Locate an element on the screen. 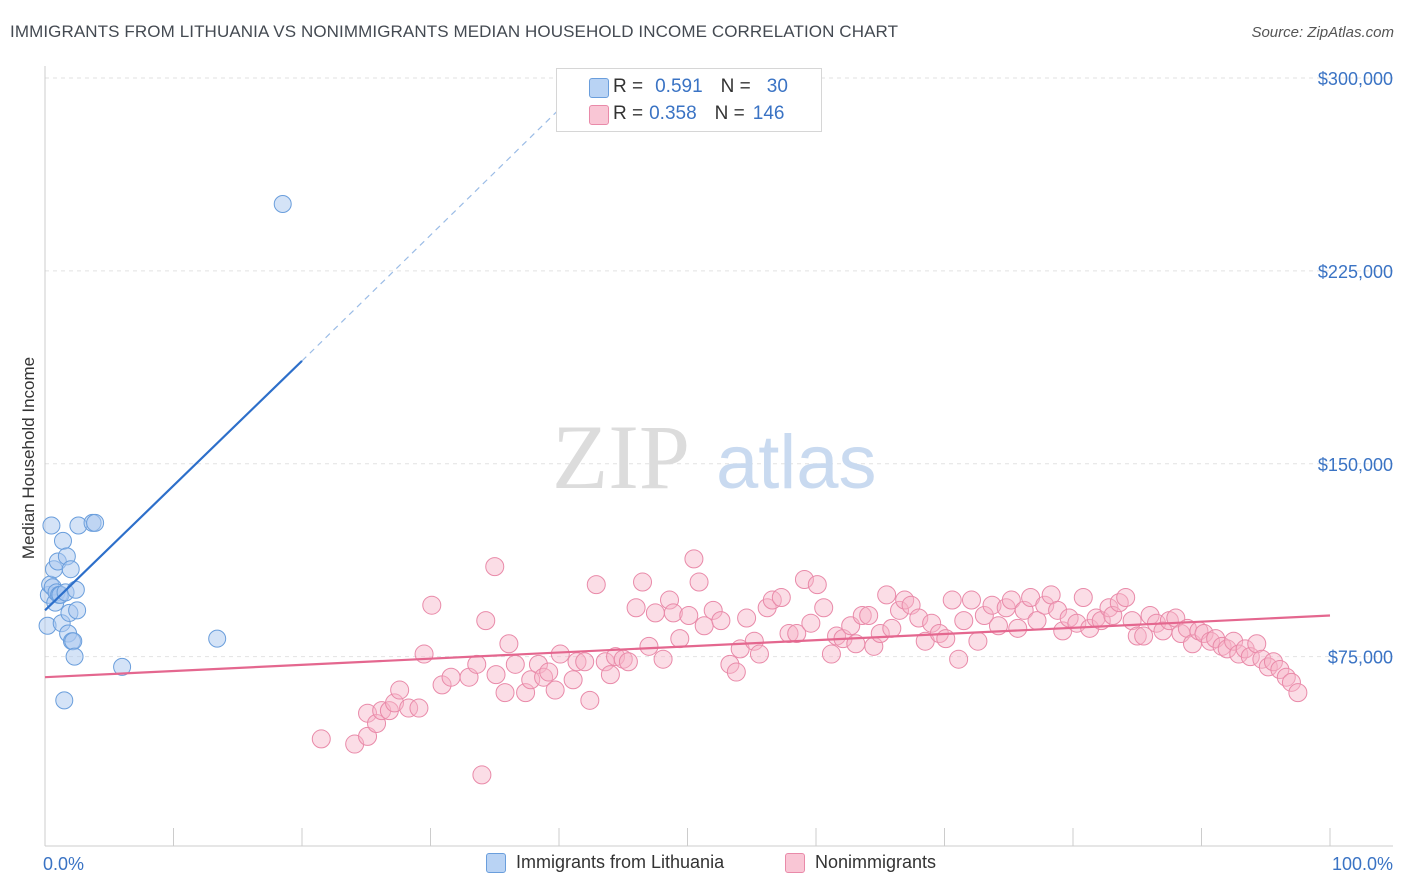 The width and height of the screenshot is (1406, 892). legend-item-lithuania: Immigrants from Lithuania is located at coordinates (605, 862).